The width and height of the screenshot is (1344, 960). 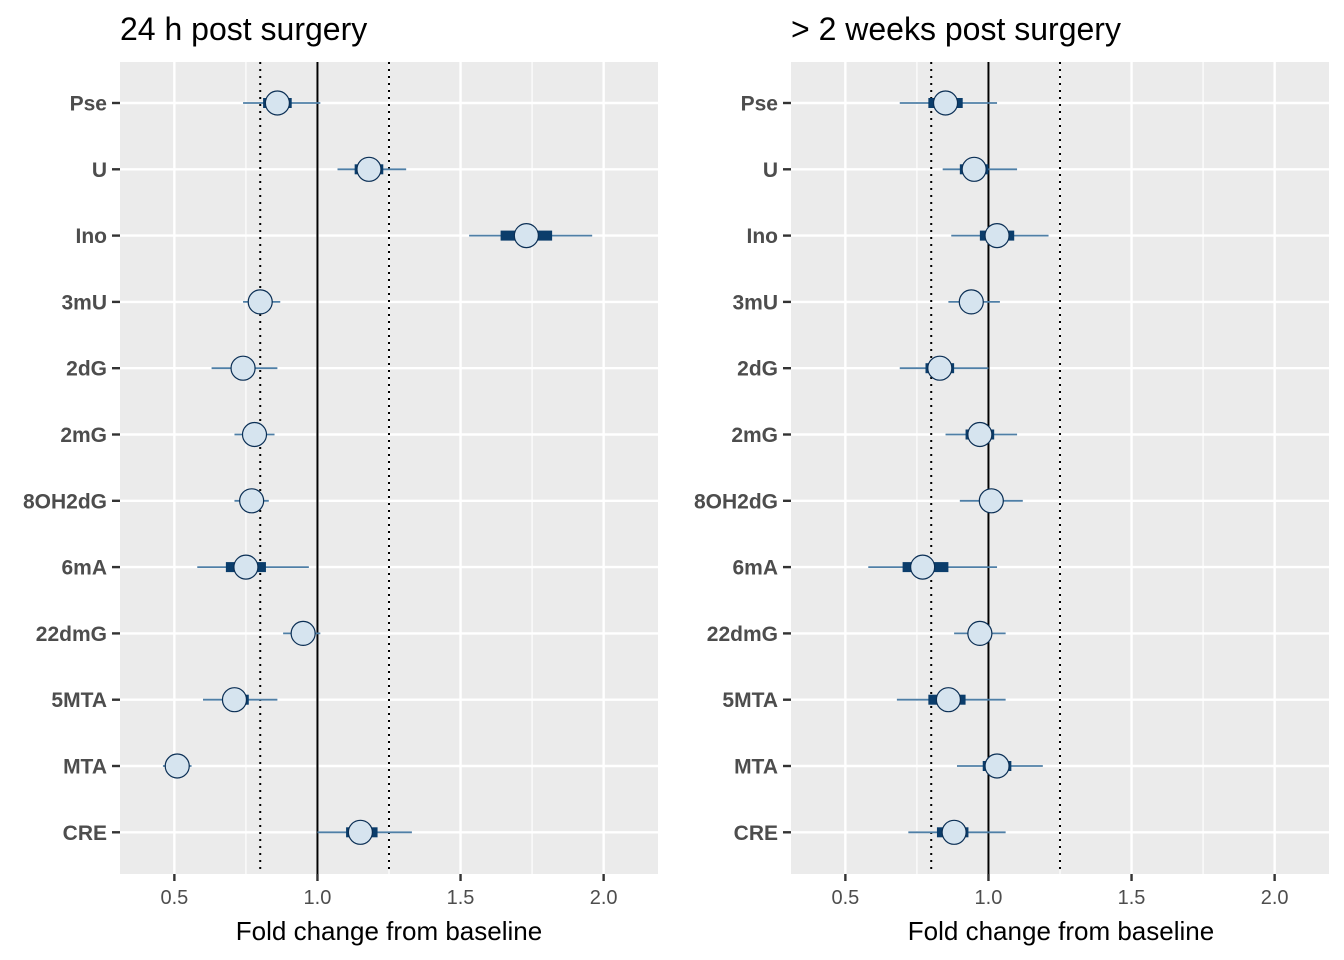 What do you see at coordinates (243, 29) in the screenshot?
I see `chart-title: 24 h post surgery` at bounding box center [243, 29].